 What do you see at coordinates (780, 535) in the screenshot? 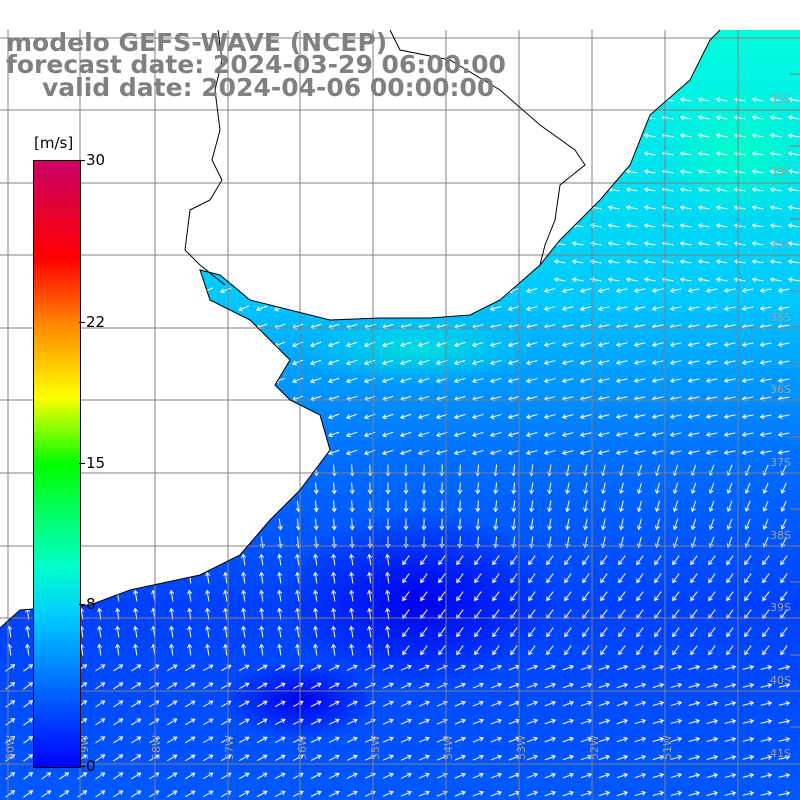
I see `latitude-label: 38S` at bounding box center [780, 535].